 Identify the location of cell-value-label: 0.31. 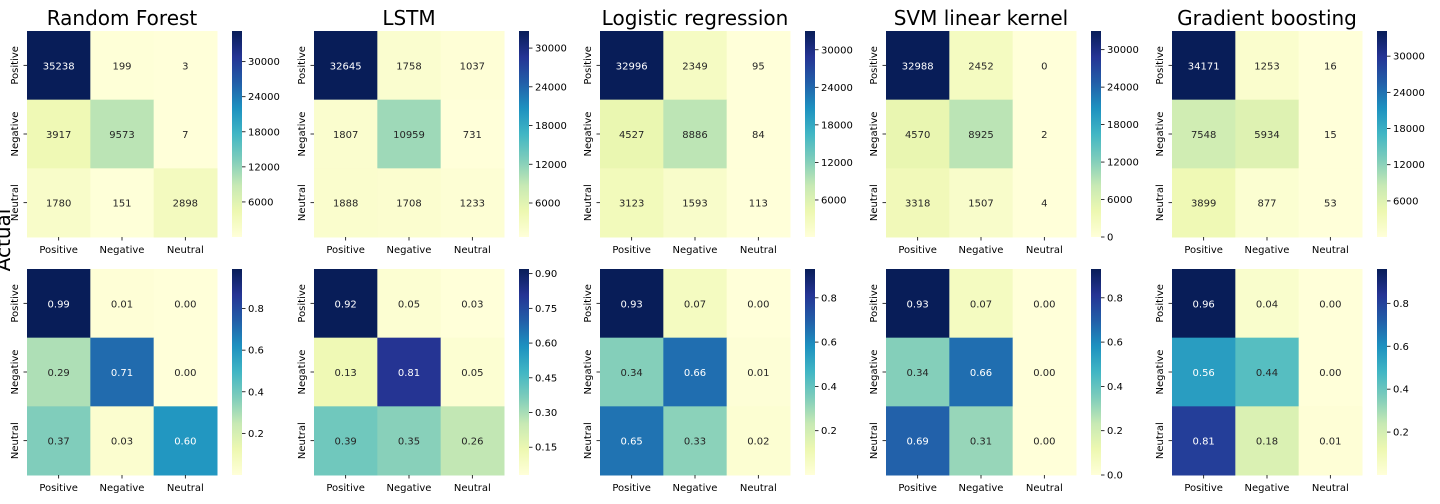
(981, 442).